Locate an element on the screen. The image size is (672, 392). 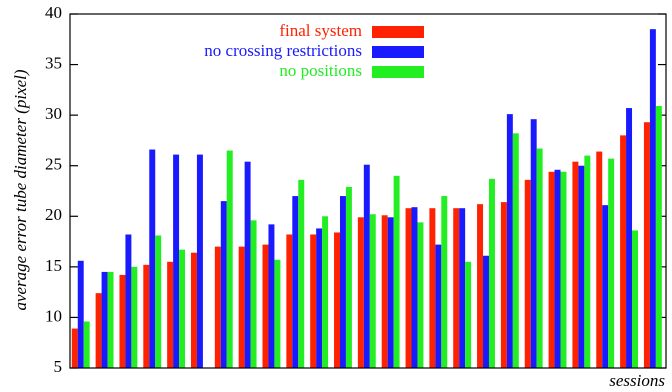
y-axis-label: average error tube diameter (pixel) is located at coordinates (20, 189).